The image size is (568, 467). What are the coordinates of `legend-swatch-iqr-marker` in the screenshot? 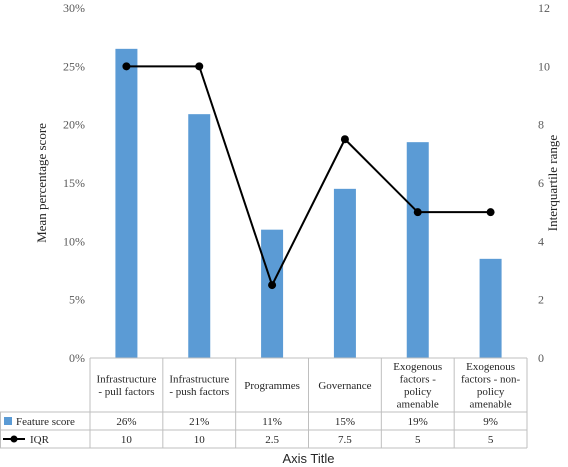 It's located at (14, 439).